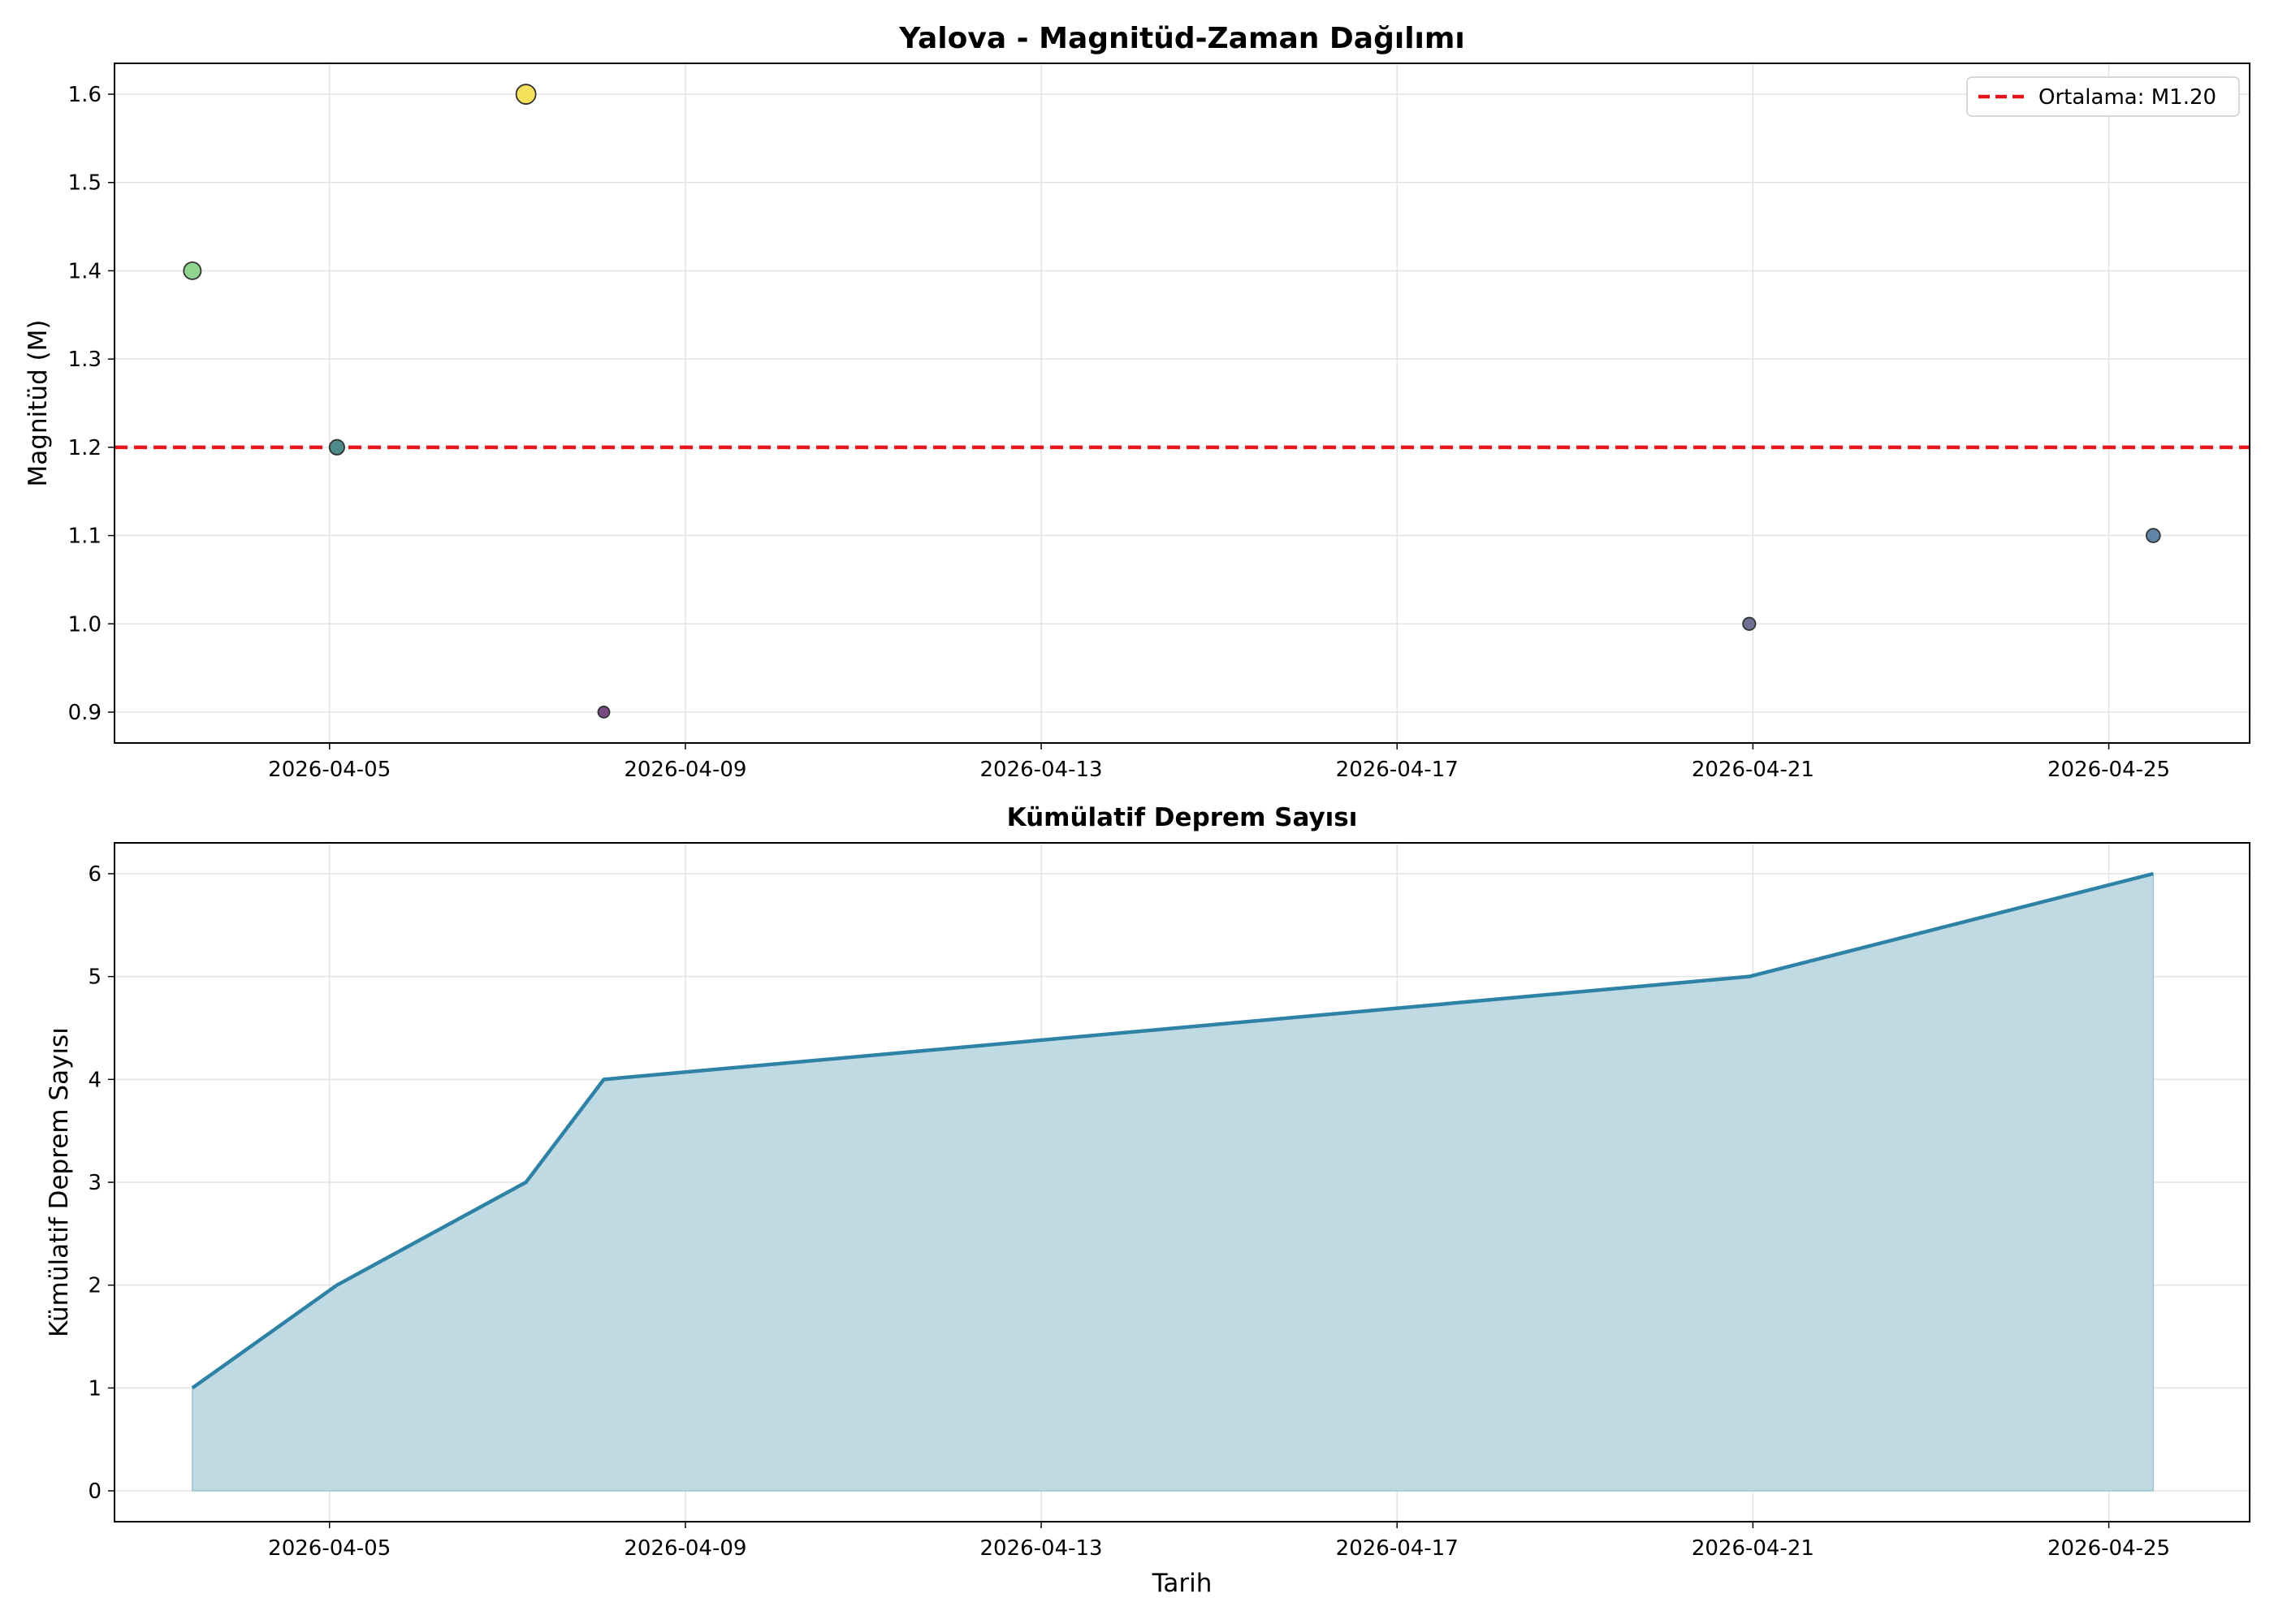 Image resolution: width=2274 pixels, height=1624 pixels. What do you see at coordinates (38, 403) in the screenshot?
I see `magnitude-y-axis-label: Magnitüd (M)` at bounding box center [38, 403].